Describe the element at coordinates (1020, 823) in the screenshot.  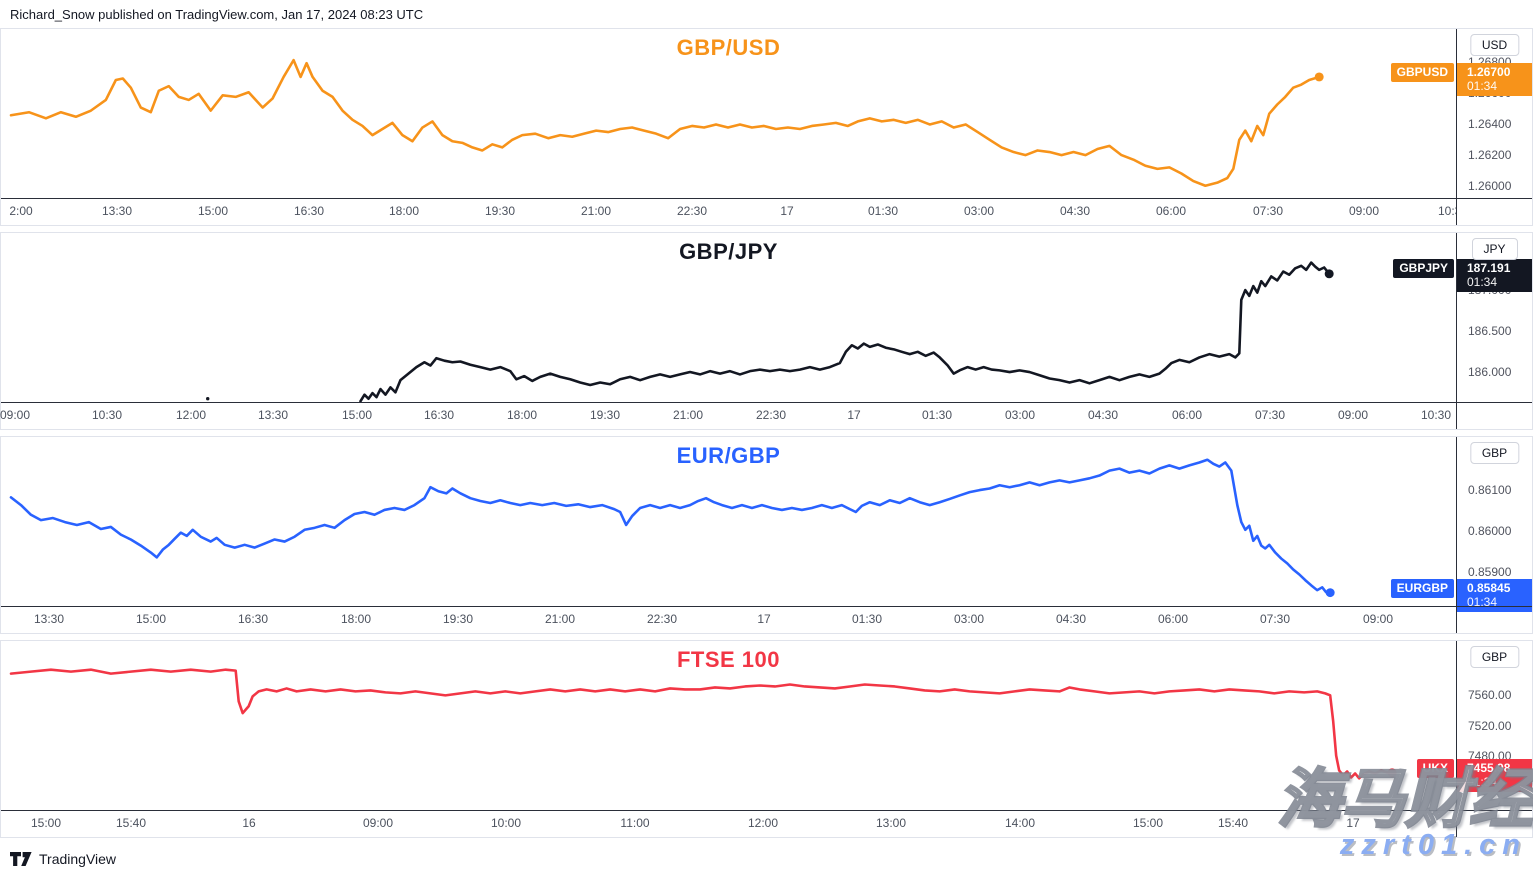
I see `time-tick-label: 14:00` at that location.